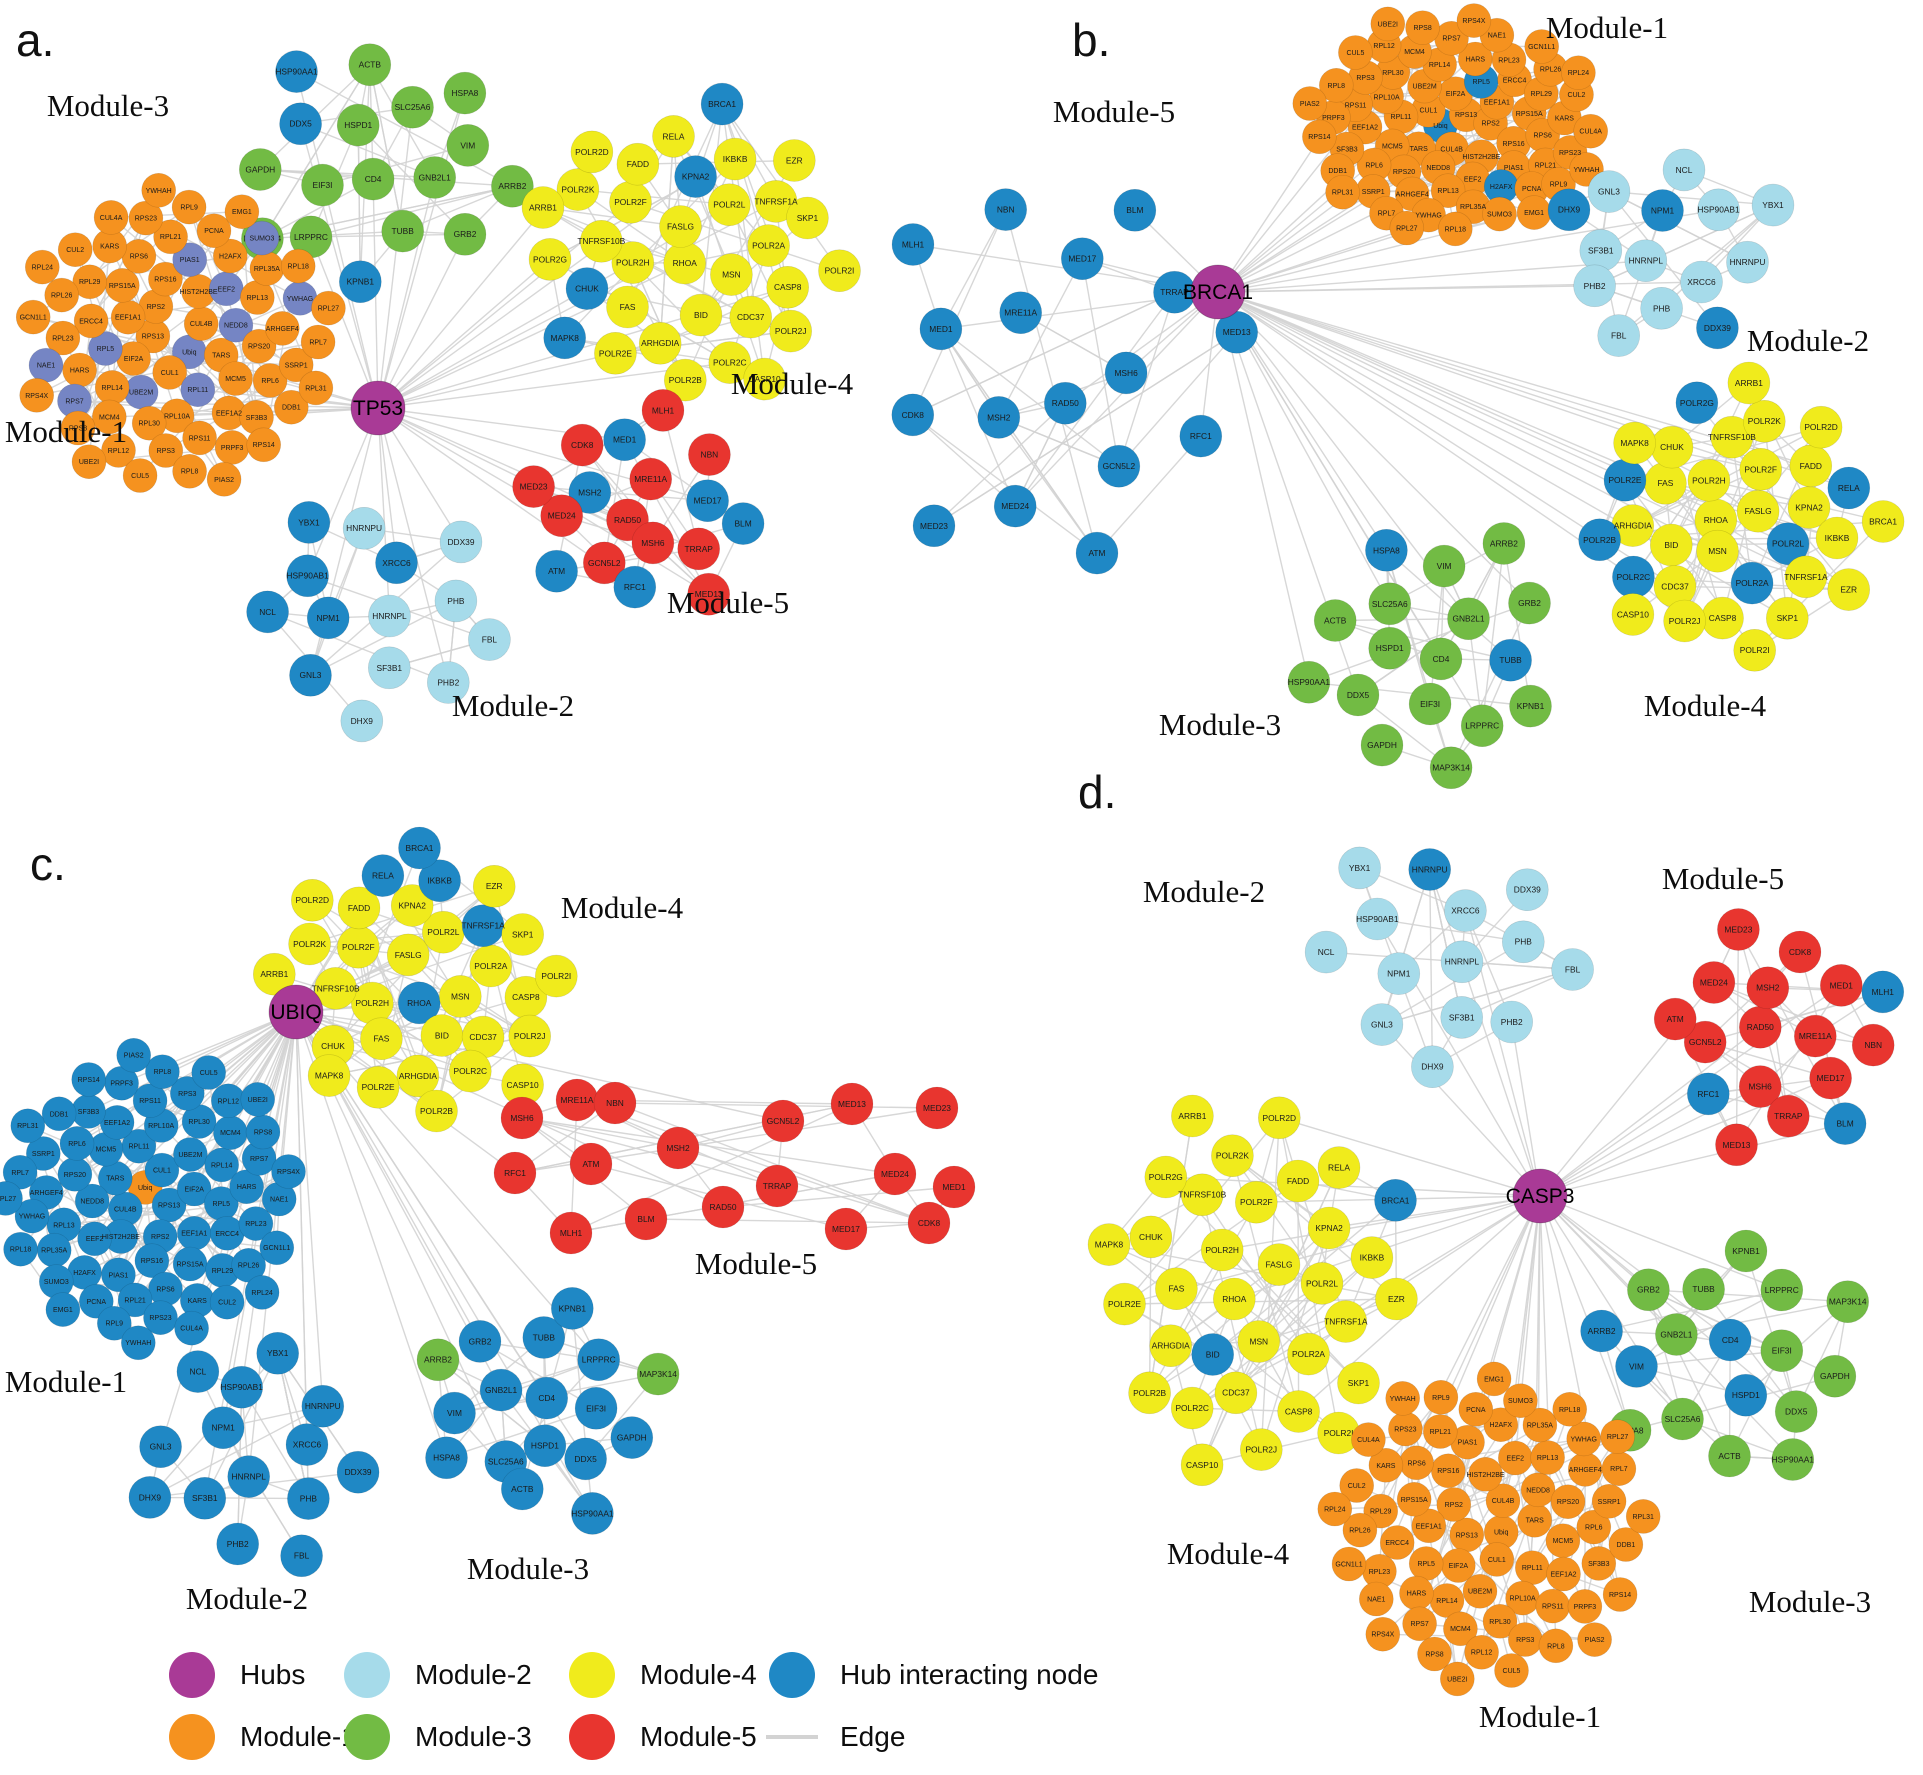  What do you see at coordinates (1501, 187) in the screenshot?
I see `node-label: H2AFX` at bounding box center [1501, 187].